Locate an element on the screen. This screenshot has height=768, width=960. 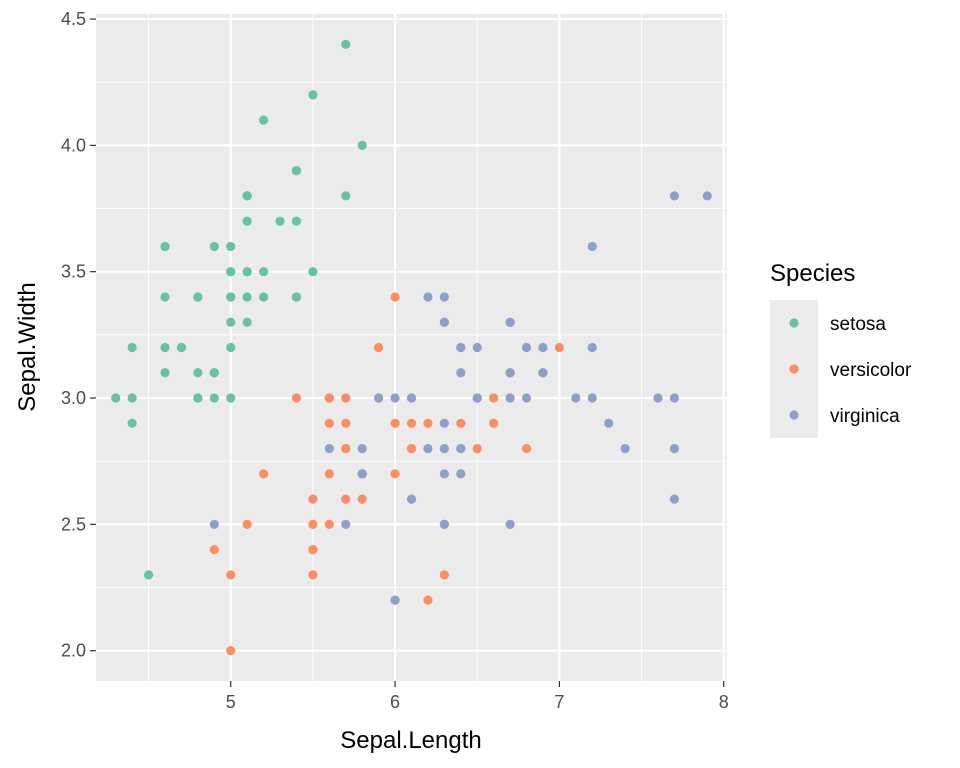
y-tick-label: 3.5 is located at coordinates (73, 272).